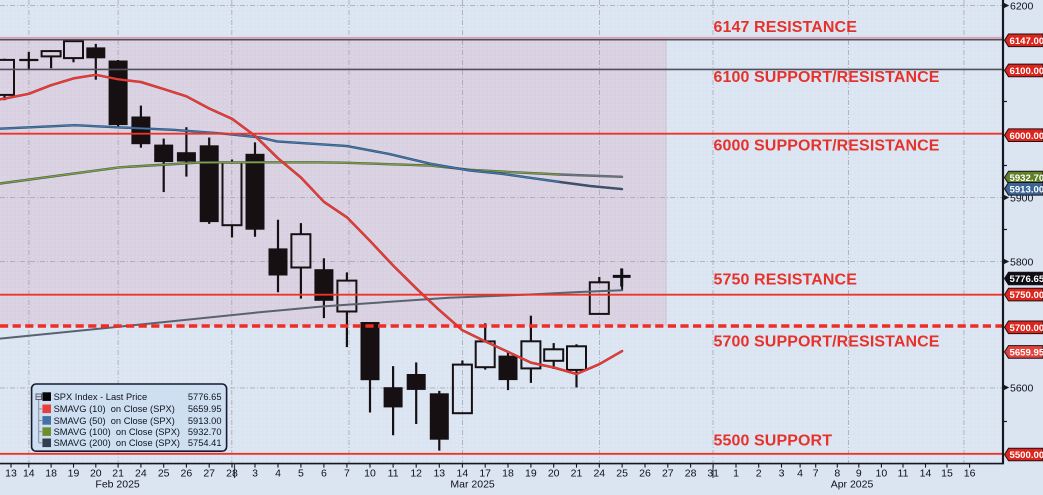  What do you see at coordinates (827, 146) in the screenshot?
I see `svg-text: 6000 SUPPORT/RESISTANCE` at bounding box center [827, 146].